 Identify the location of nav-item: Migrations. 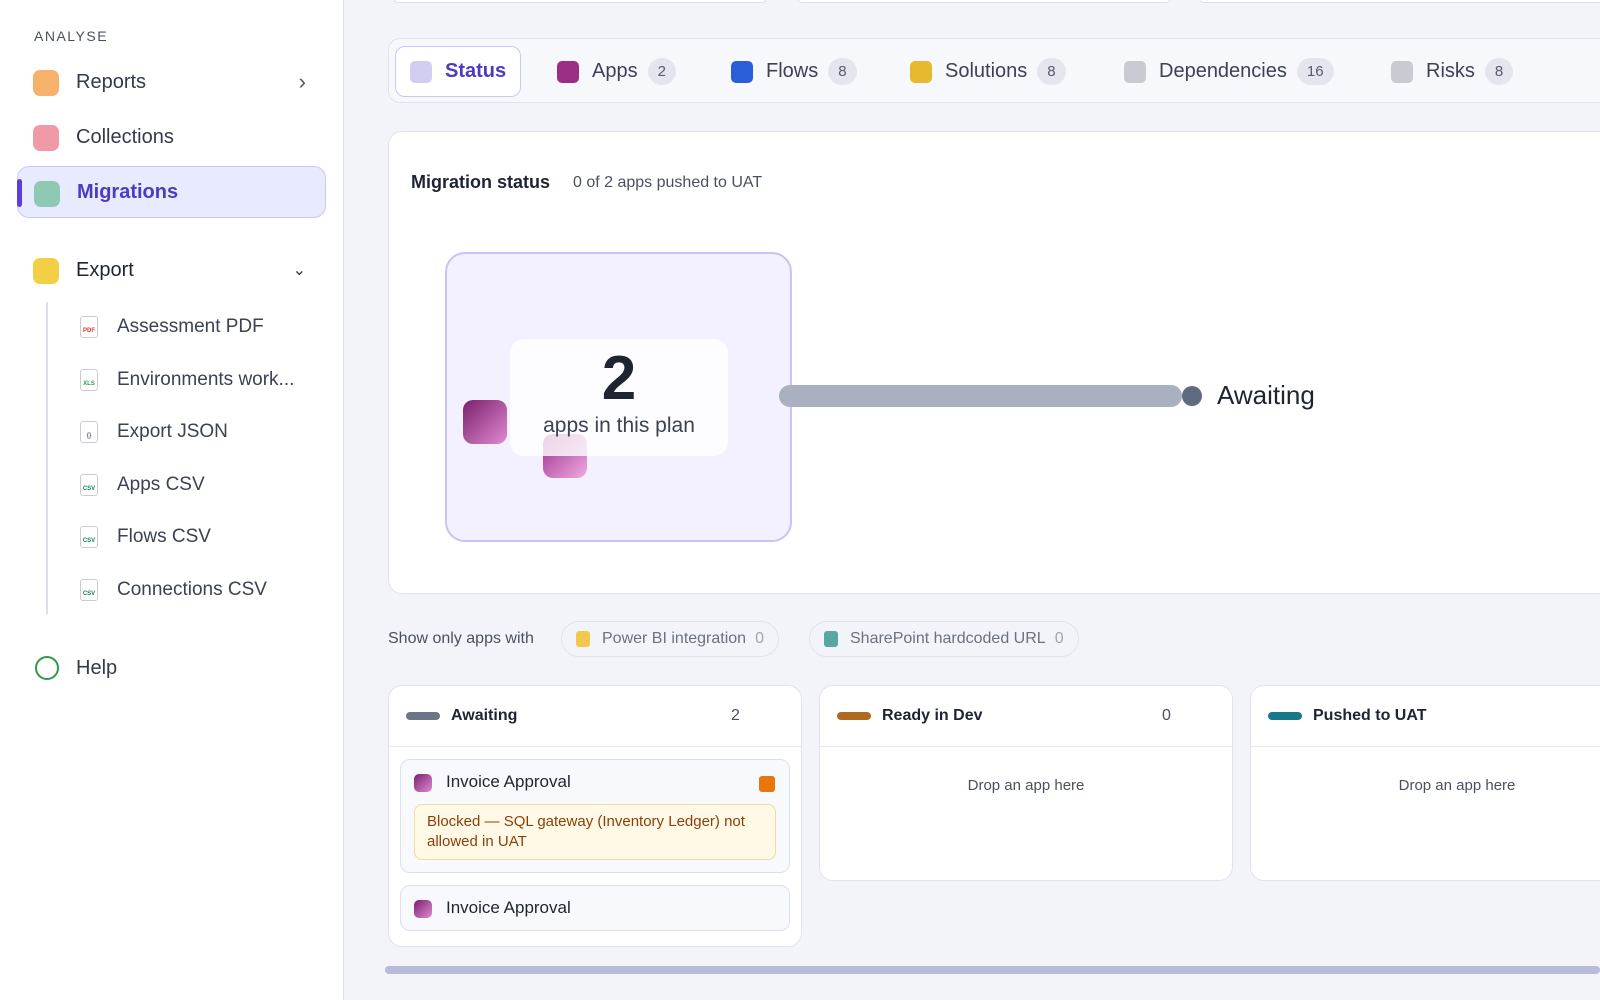
(171, 192).